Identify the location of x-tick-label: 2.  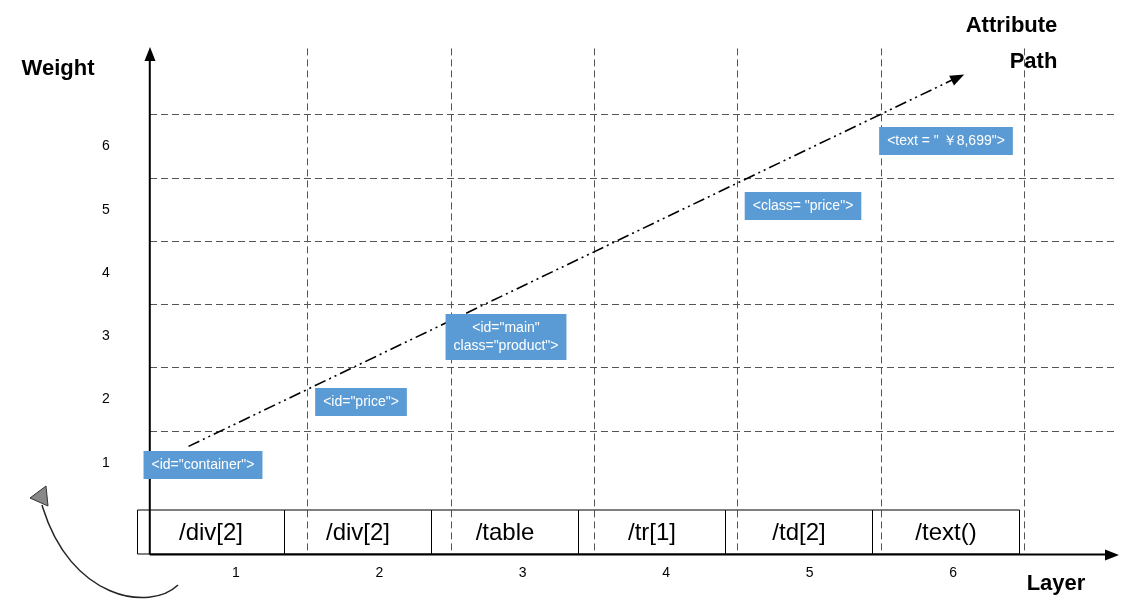
(379, 571).